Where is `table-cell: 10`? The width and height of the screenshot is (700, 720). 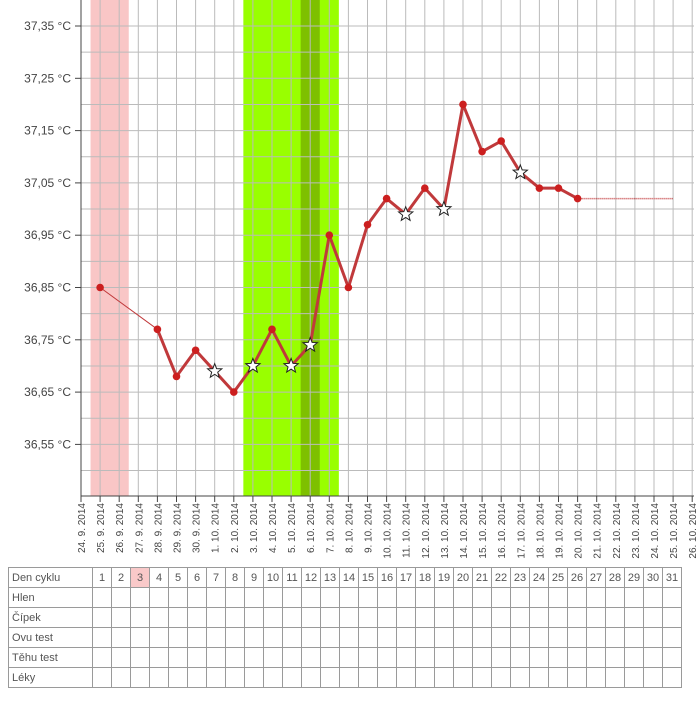 table-cell: 10 is located at coordinates (273, 577).